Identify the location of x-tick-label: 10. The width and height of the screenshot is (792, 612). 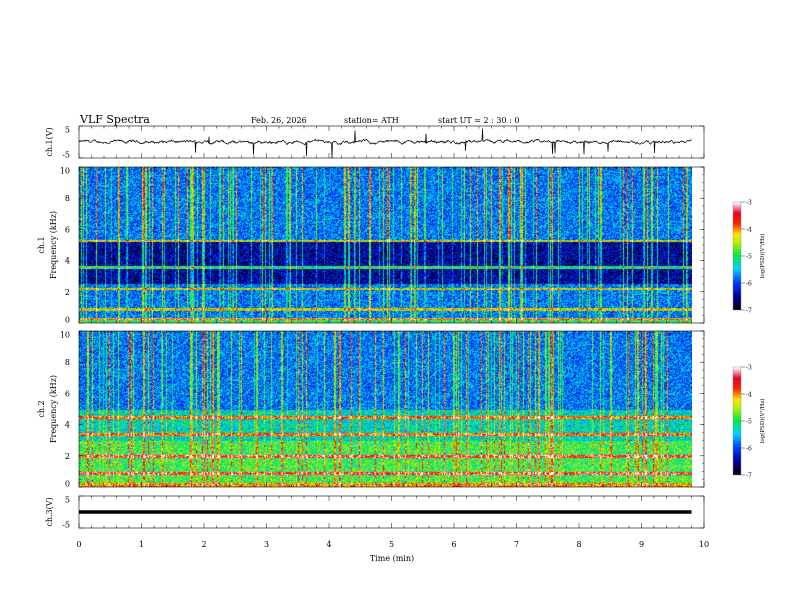
(704, 544).